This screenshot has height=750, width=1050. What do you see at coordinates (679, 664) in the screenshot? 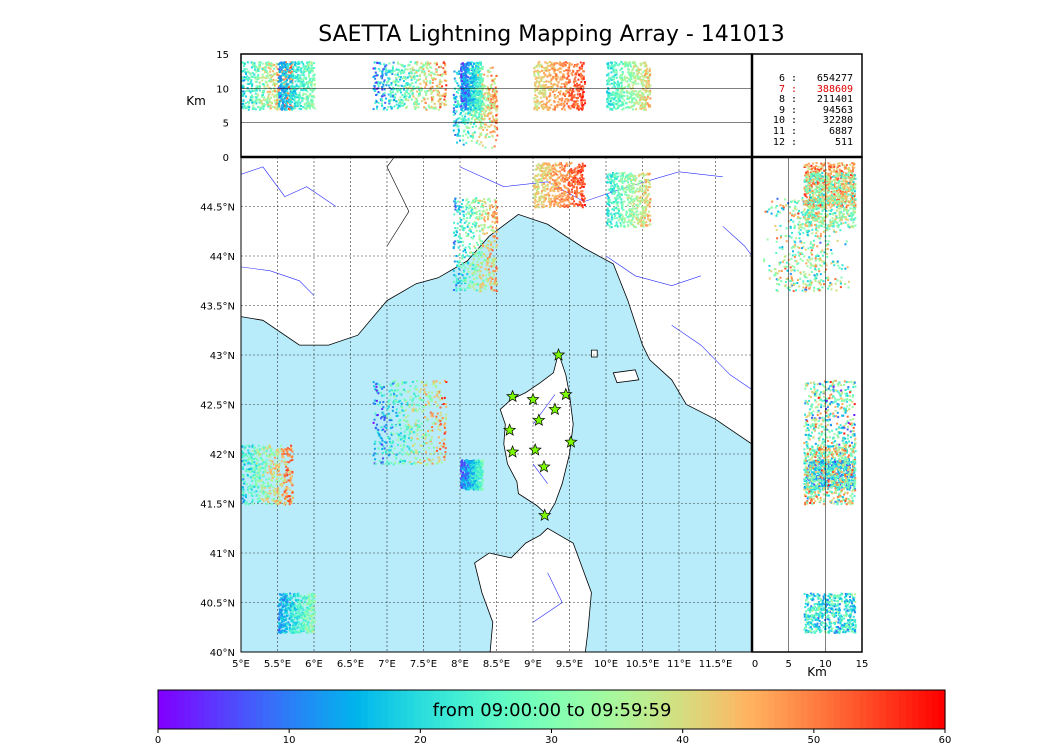
I see `x-tick-label: 11°E` at bounding box center [679, 664].